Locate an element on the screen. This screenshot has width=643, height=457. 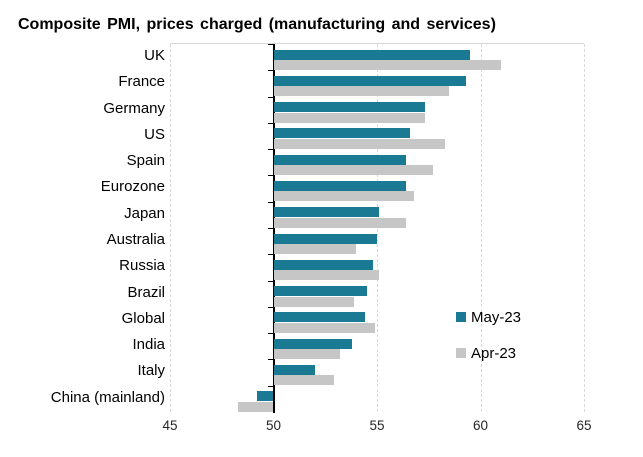
bar-may-23-italy is located at coordinates (294, 369).